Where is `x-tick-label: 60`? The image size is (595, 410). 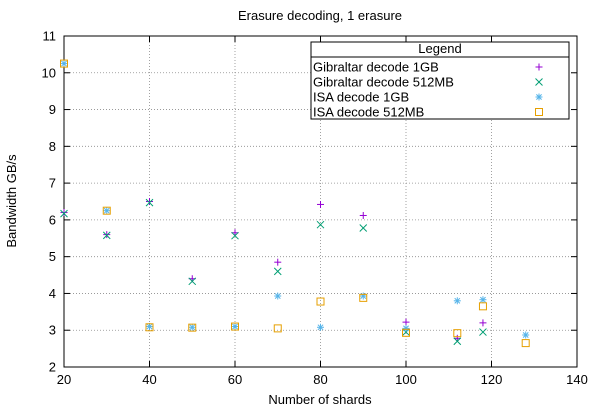
x-tick-label: 60 is located at coordinates (235, 379).